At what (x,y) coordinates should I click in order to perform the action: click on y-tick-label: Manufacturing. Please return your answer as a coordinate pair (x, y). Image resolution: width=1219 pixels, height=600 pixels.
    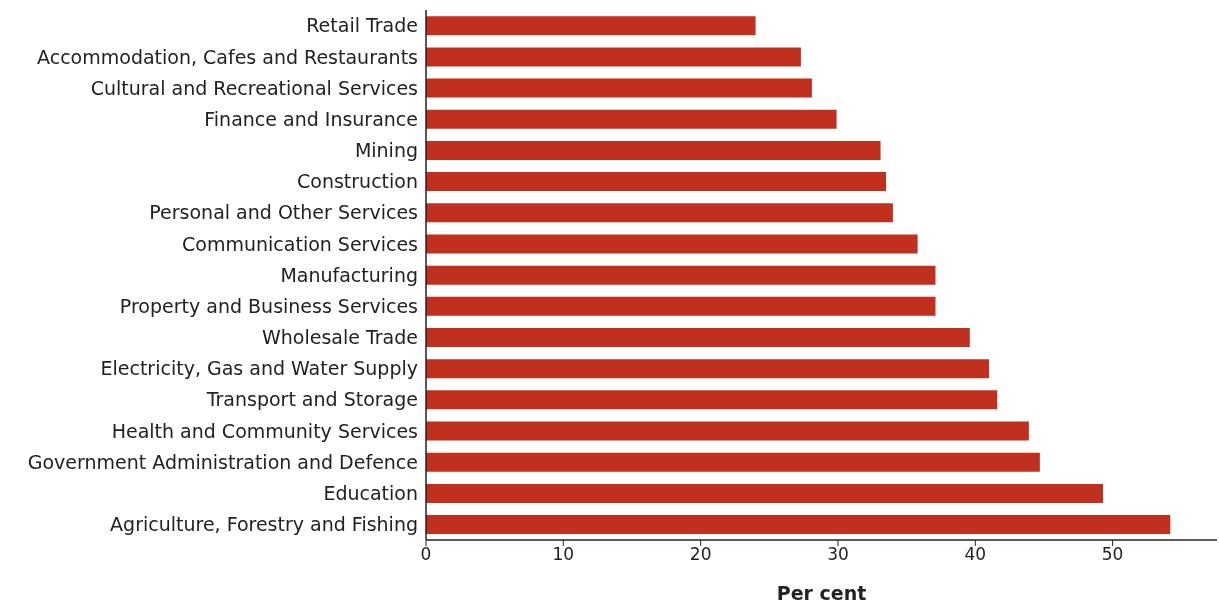
    Looking at the image, I should click on (349, 274).